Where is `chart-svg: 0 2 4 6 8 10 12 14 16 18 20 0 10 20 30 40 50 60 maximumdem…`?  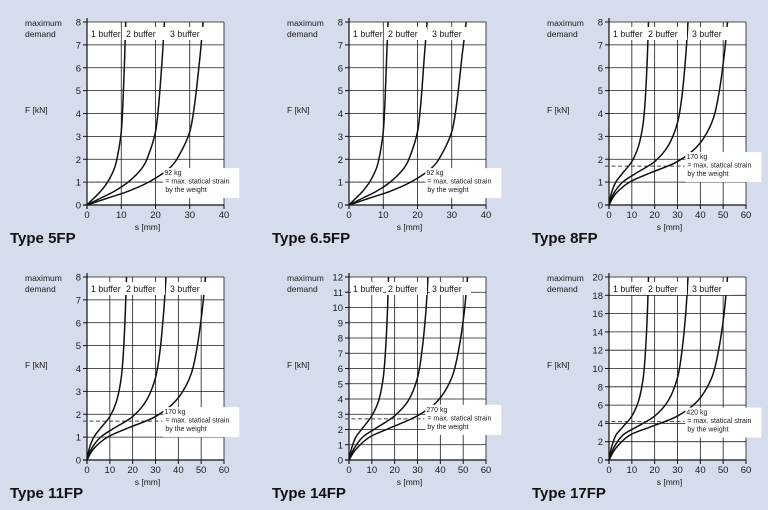
chart-svg: 0 2 4 6 8 10 12 14 16 18 20 0 10 20 30 40 50 60 maximumdem… is located at coordinates (654, 380).